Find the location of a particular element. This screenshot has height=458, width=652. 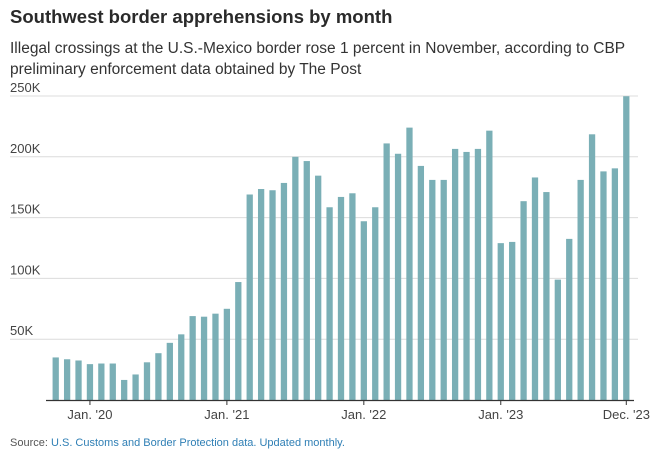

y-tick-label: 100K is located at coordinates (25, 269).